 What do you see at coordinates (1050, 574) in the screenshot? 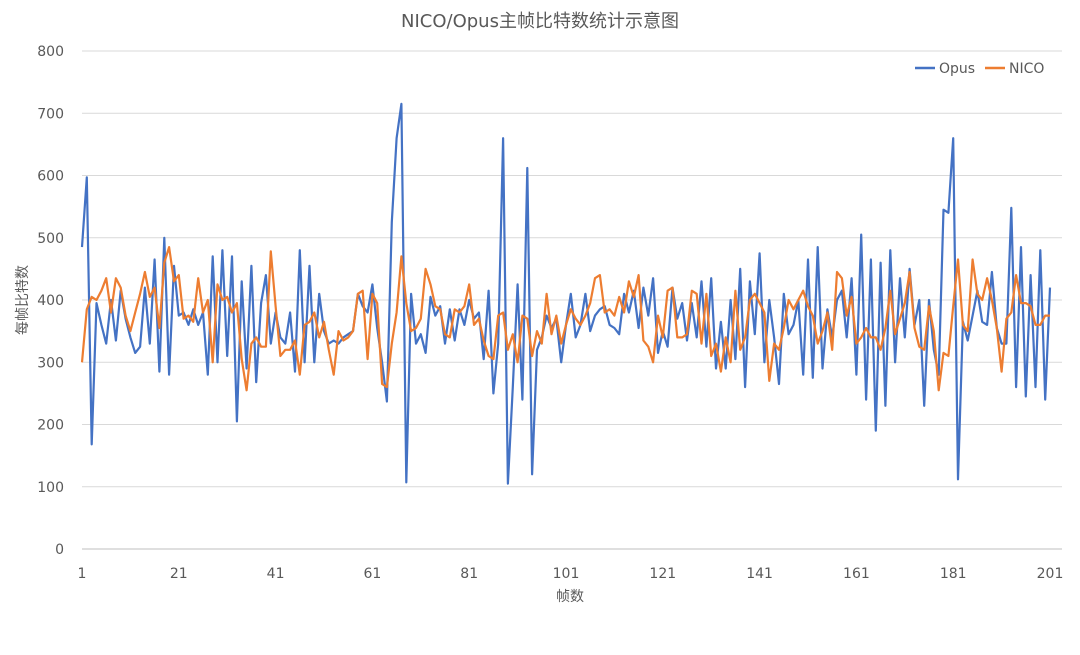
I see `x-tick-label: 201` at bounding box center [1050, 574].